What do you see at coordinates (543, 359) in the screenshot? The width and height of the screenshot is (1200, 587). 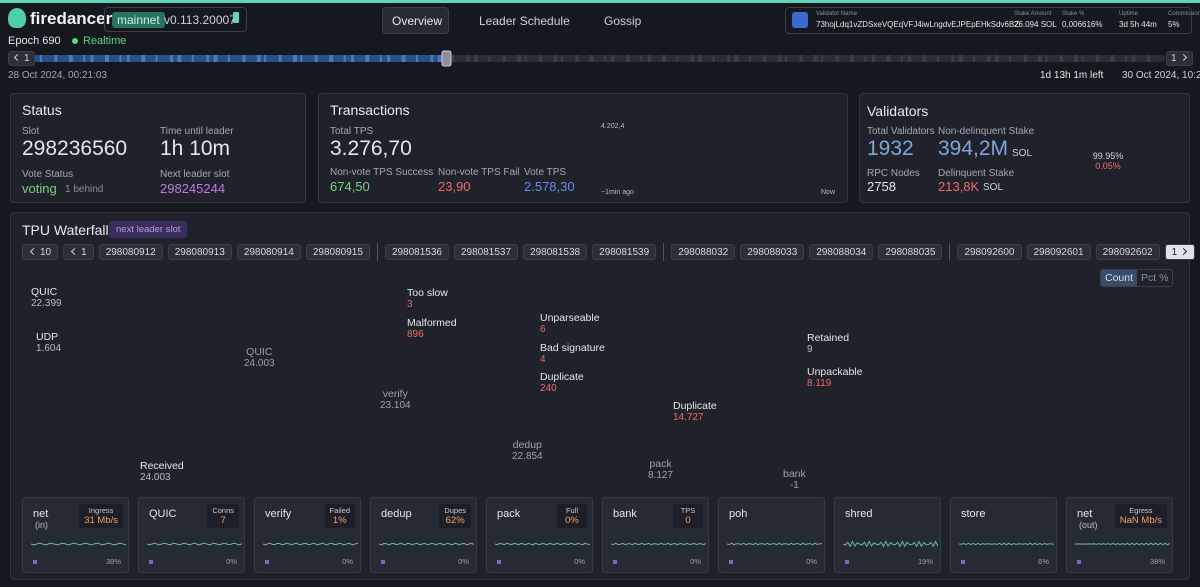 I see `node-value: 4` at bounding box center [543, 359].